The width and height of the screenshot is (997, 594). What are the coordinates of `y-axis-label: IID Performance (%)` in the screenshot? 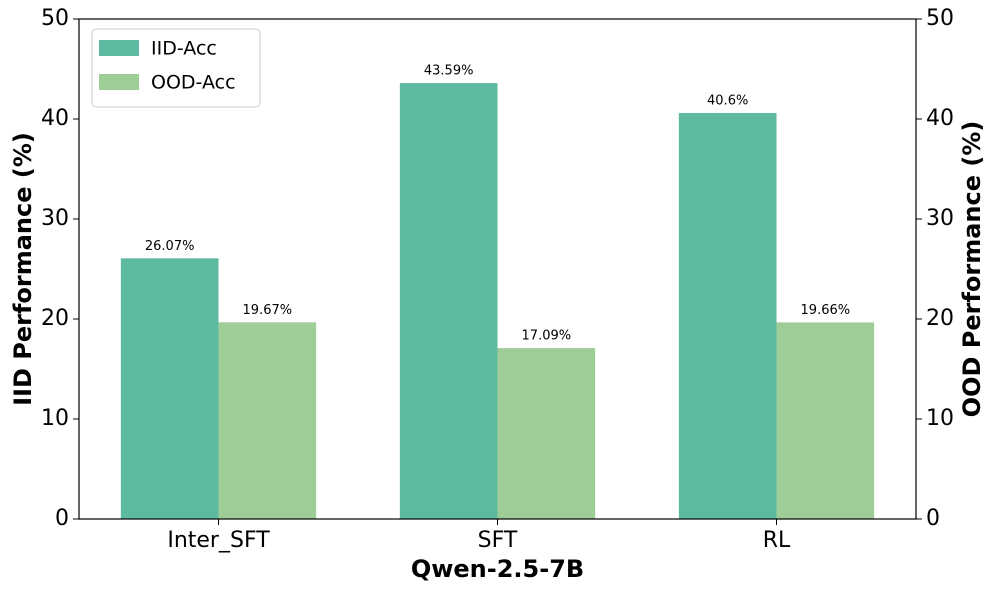 It's located at (23, 269).